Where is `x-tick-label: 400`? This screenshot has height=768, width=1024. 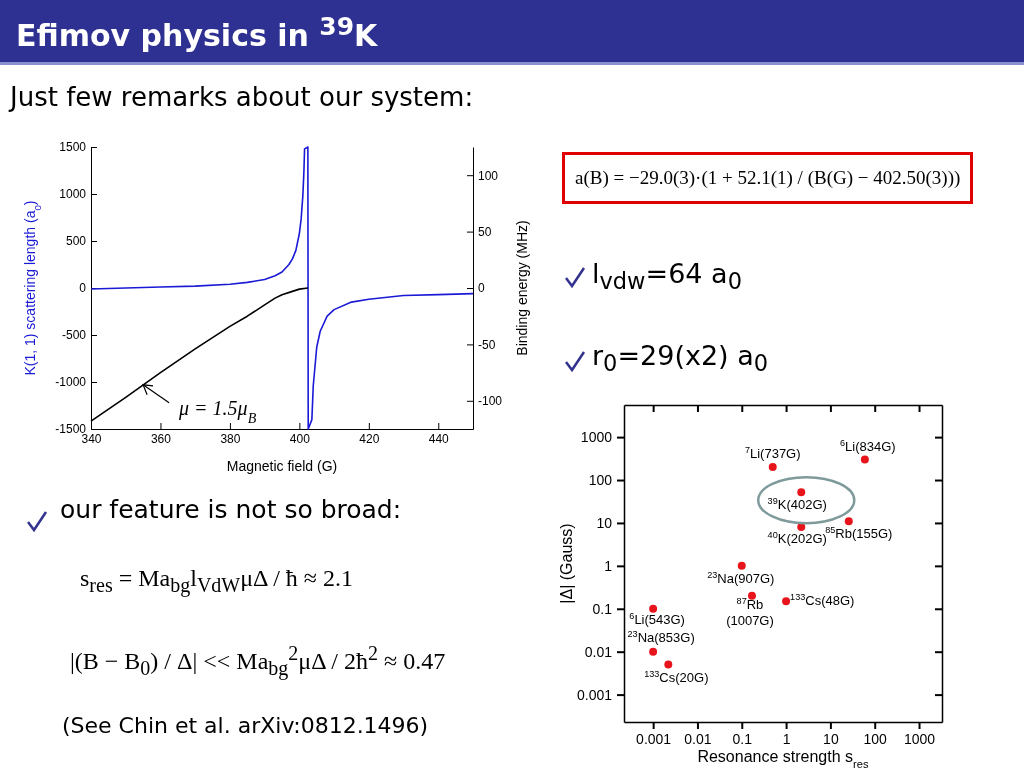 x-tick-label: 400 is located at coordinates (300, 438).